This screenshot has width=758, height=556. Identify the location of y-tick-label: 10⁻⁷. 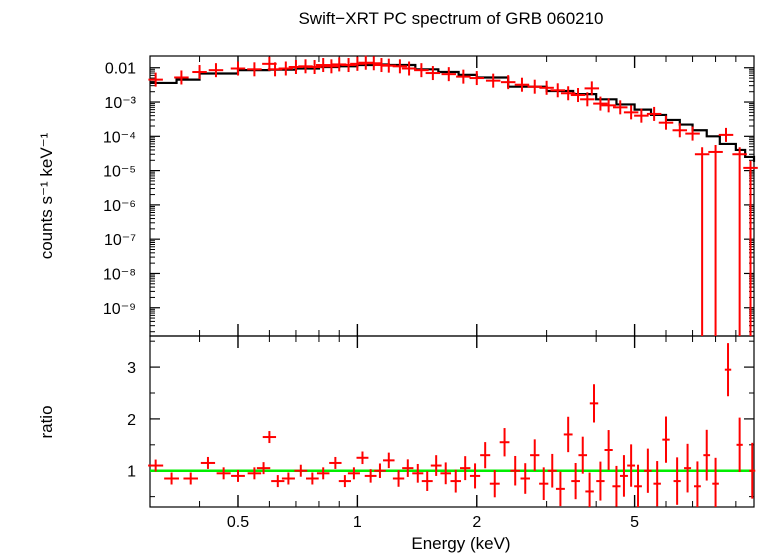
(120, 240).